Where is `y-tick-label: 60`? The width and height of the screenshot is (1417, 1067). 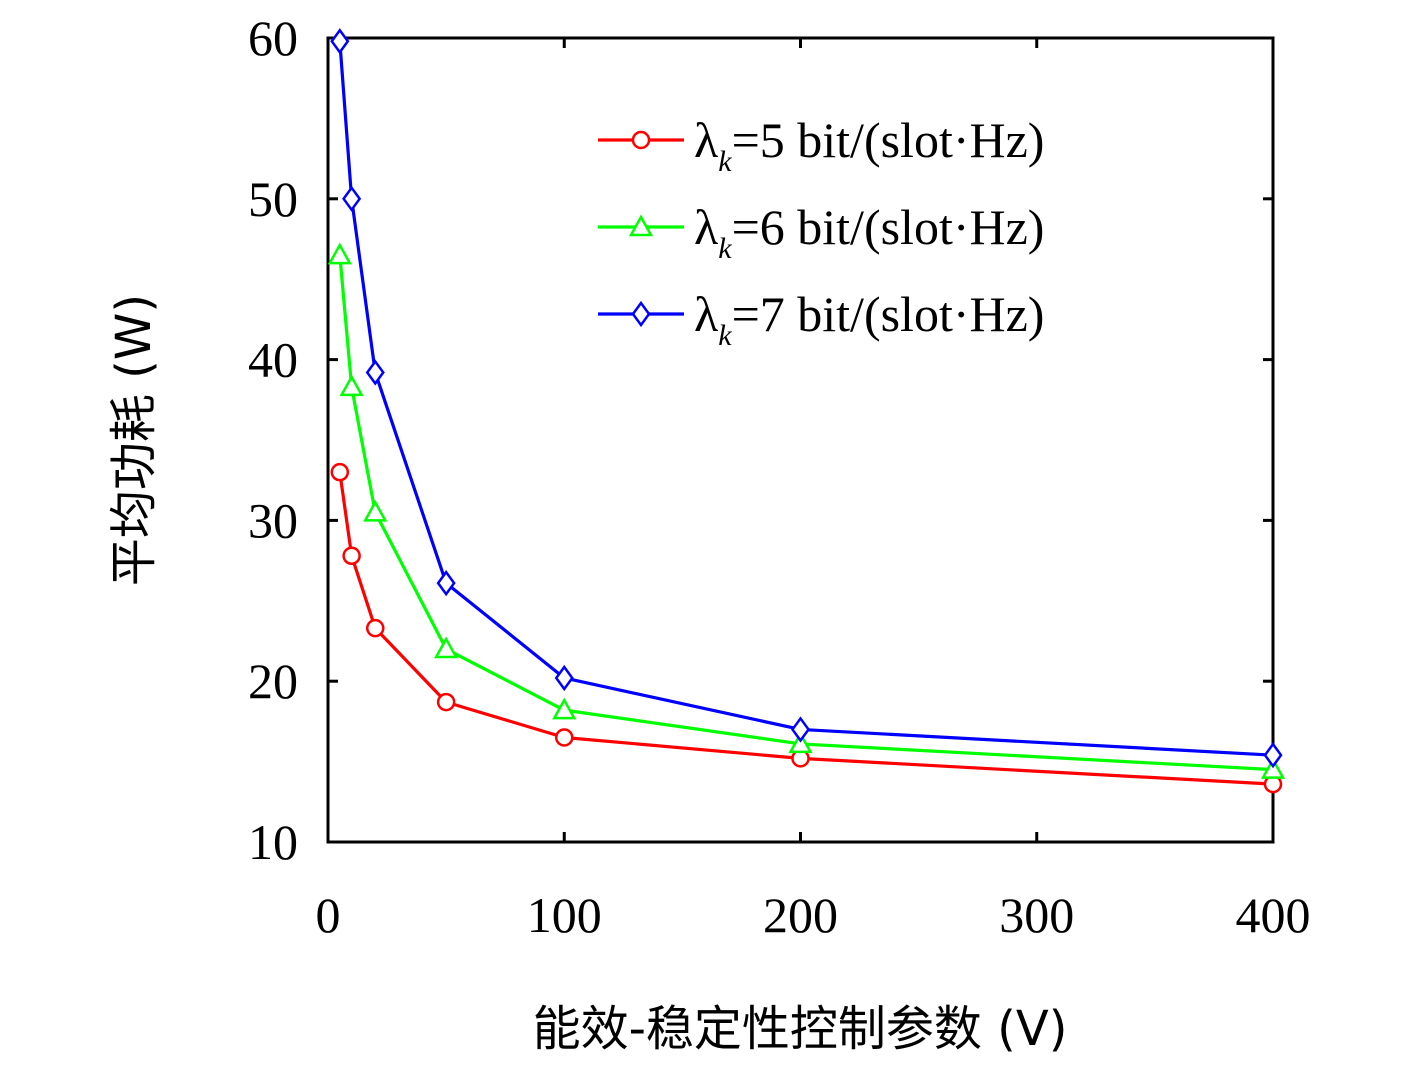 y-tick-label: 60 is located at coordinates (273, 38).